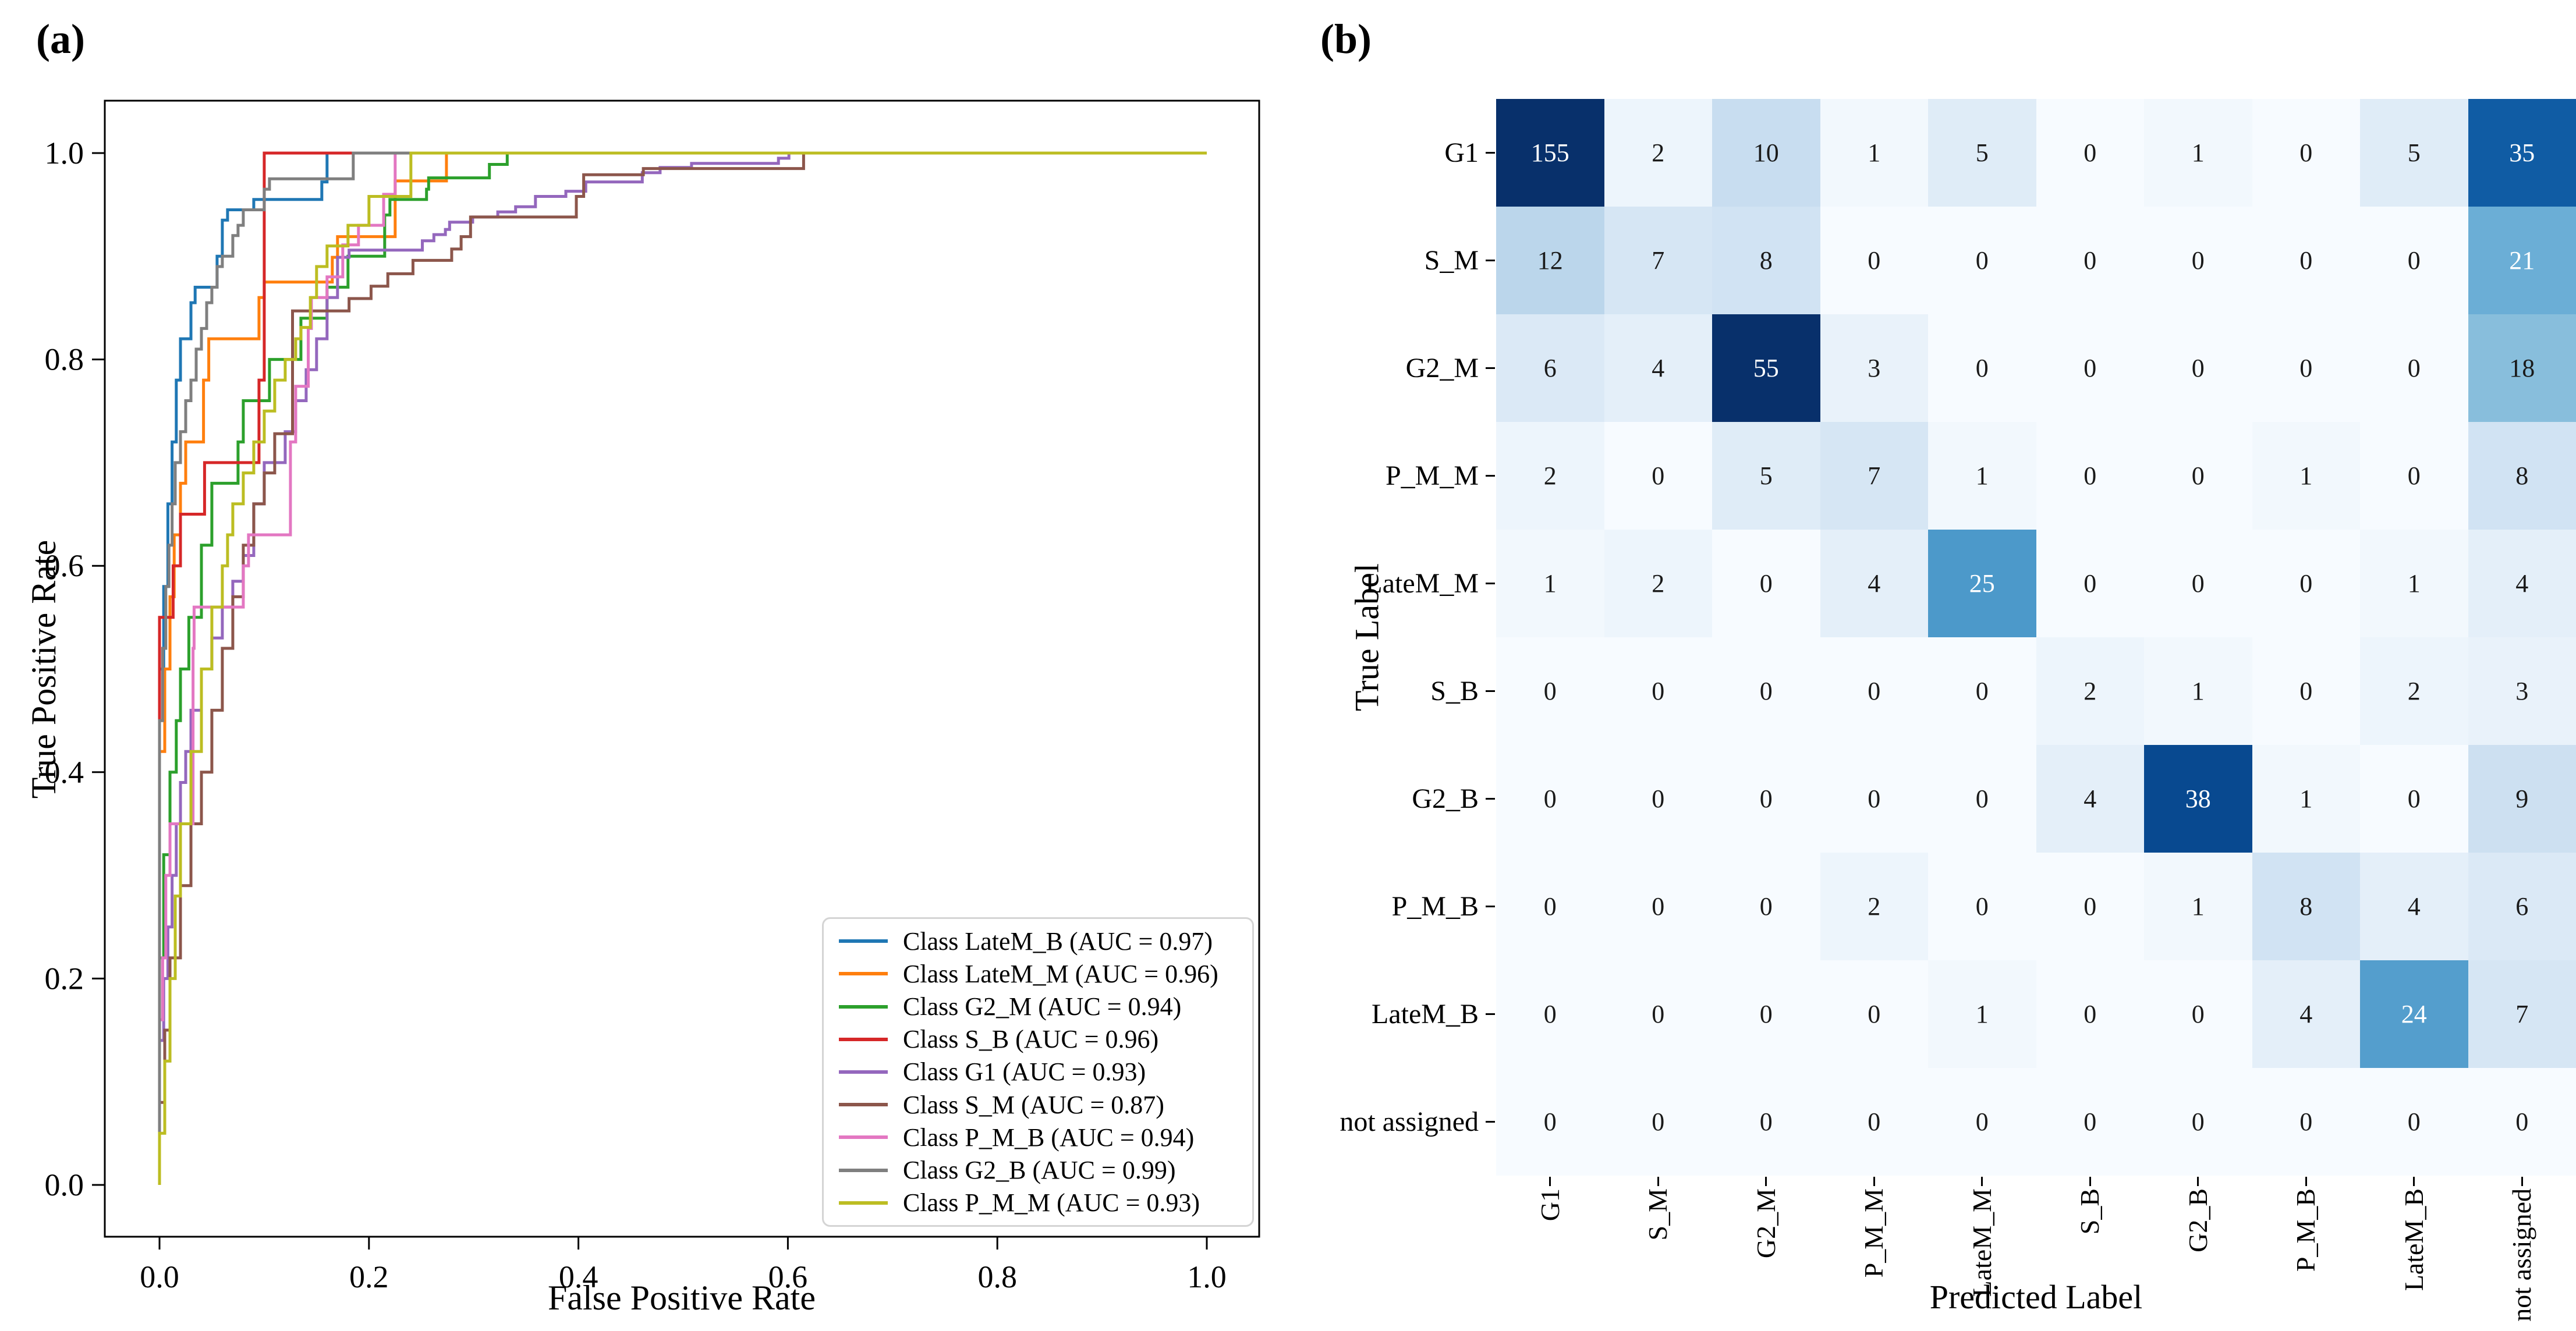  I want to click on cm-col-label-LateM_B: LateM_B, so click(2413, 1240).